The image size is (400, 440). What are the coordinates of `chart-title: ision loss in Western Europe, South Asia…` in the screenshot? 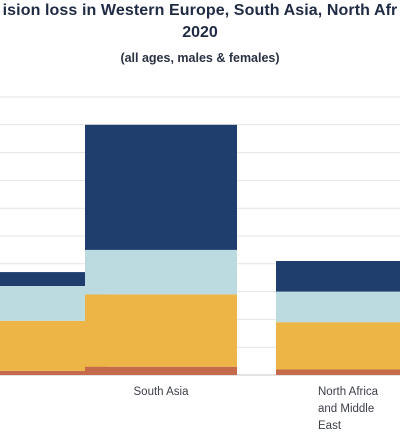 It's located at (200, 10).